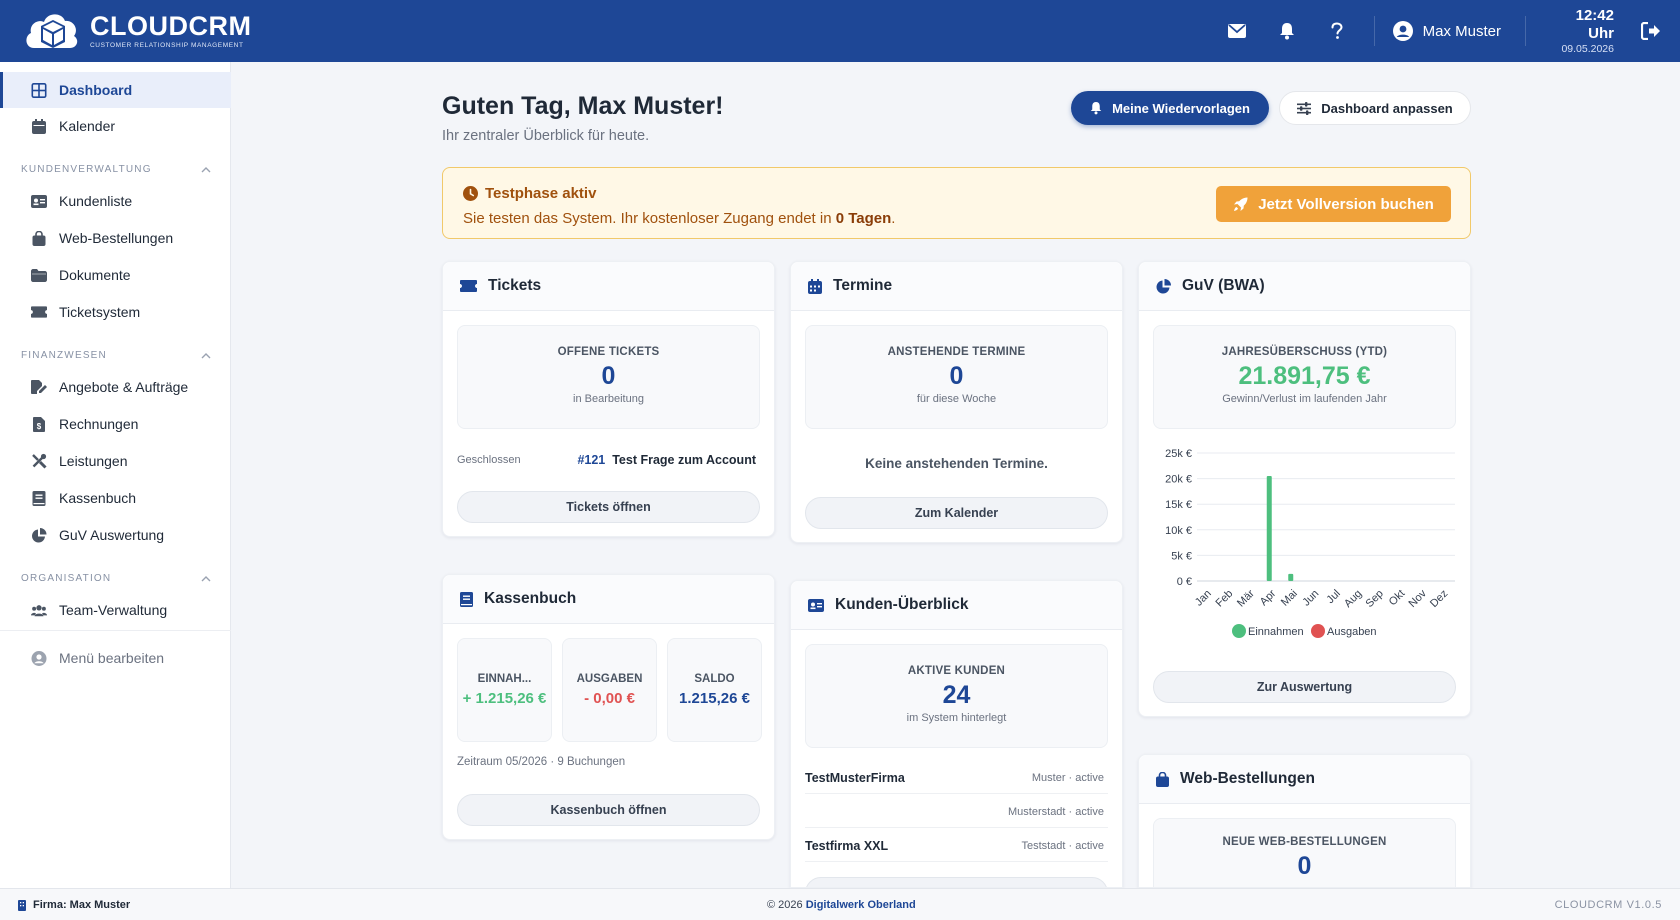 The width and height of the screenshot is (1680, 920). I want to click on notifications-button, so click(1287, 31).